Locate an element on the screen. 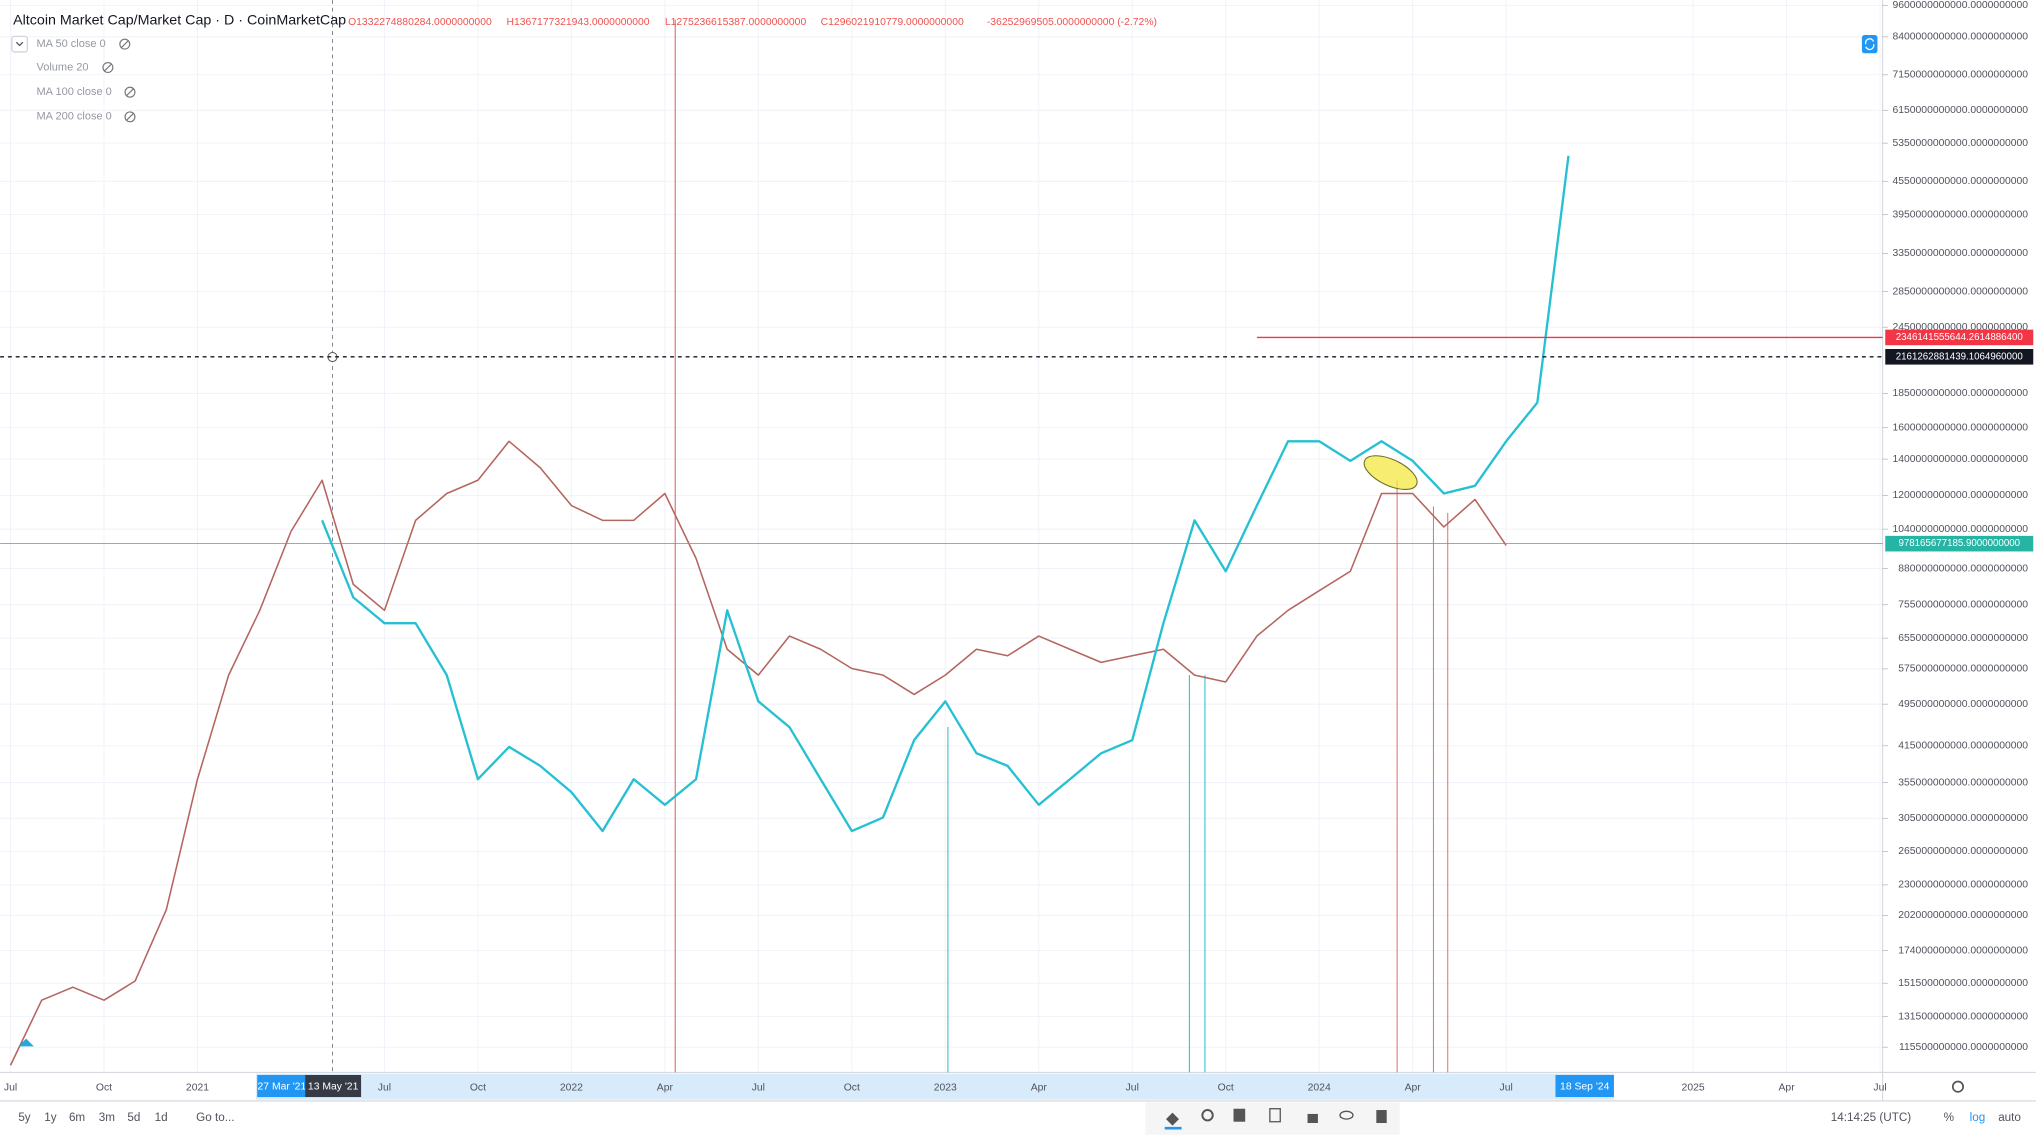 This screenshot has height=1136, width=2036. ohlc-value: -36252969505.0000000000 (-2.72%) is located at coordinates (1072, 22).